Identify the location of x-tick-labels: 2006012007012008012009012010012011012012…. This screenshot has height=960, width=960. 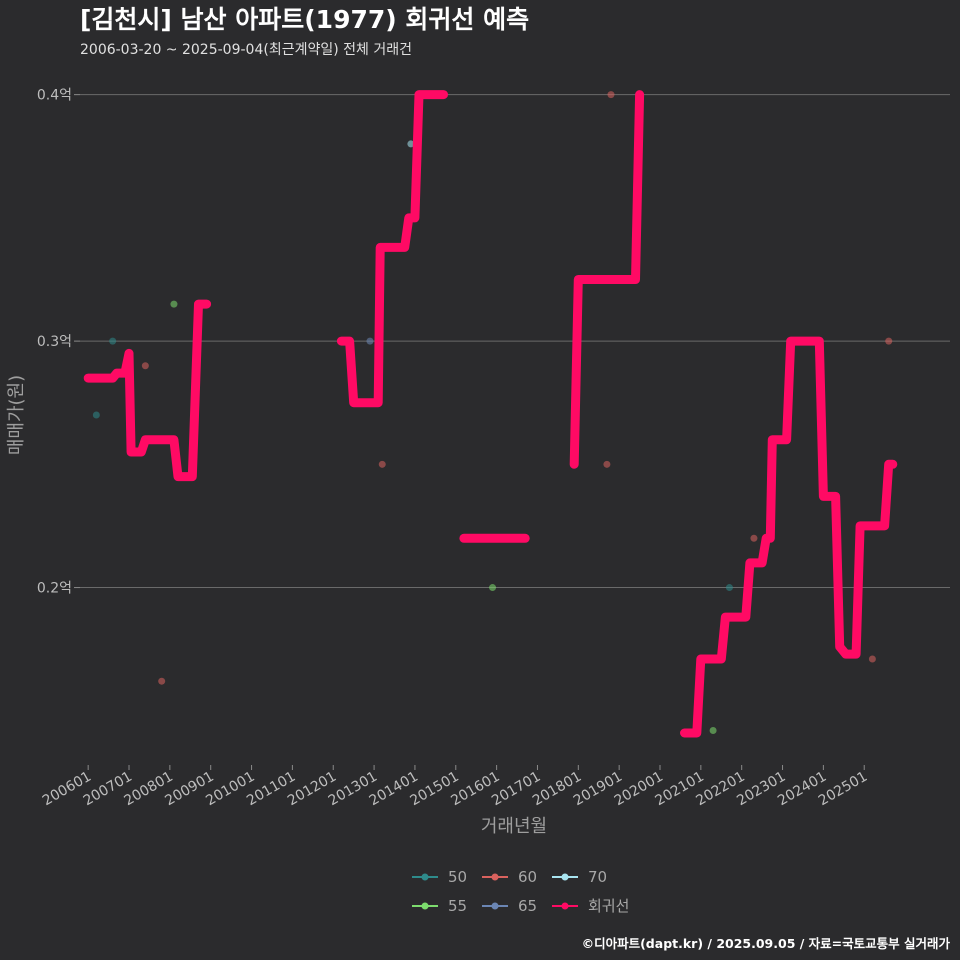
(455, 789).